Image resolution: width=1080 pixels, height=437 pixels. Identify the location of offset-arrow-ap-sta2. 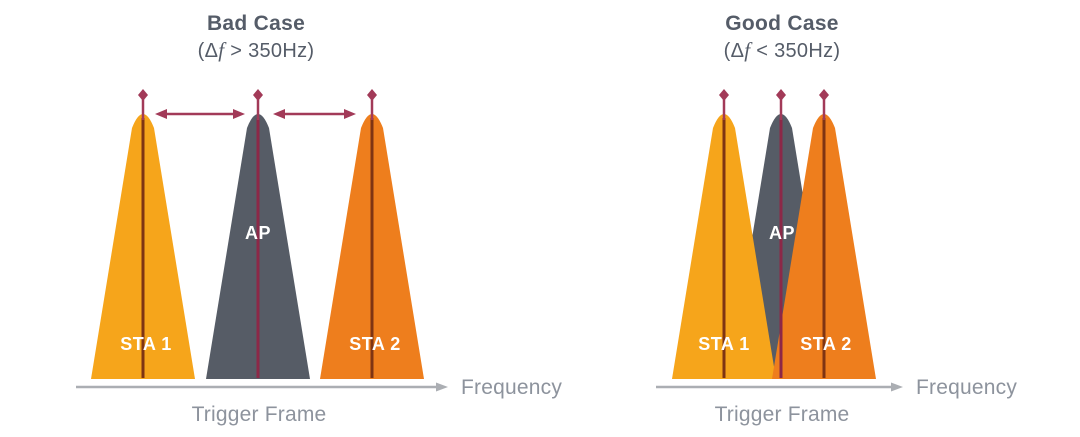
(314, 114).